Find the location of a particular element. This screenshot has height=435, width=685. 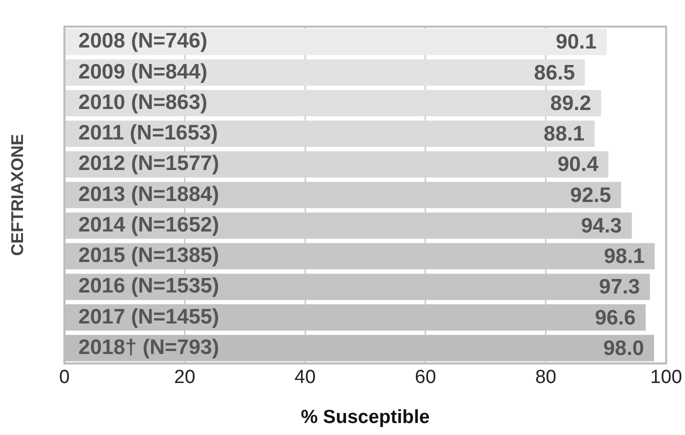

y-axis-title: CEFTRIAXONE is located at coordinates (17, 195).